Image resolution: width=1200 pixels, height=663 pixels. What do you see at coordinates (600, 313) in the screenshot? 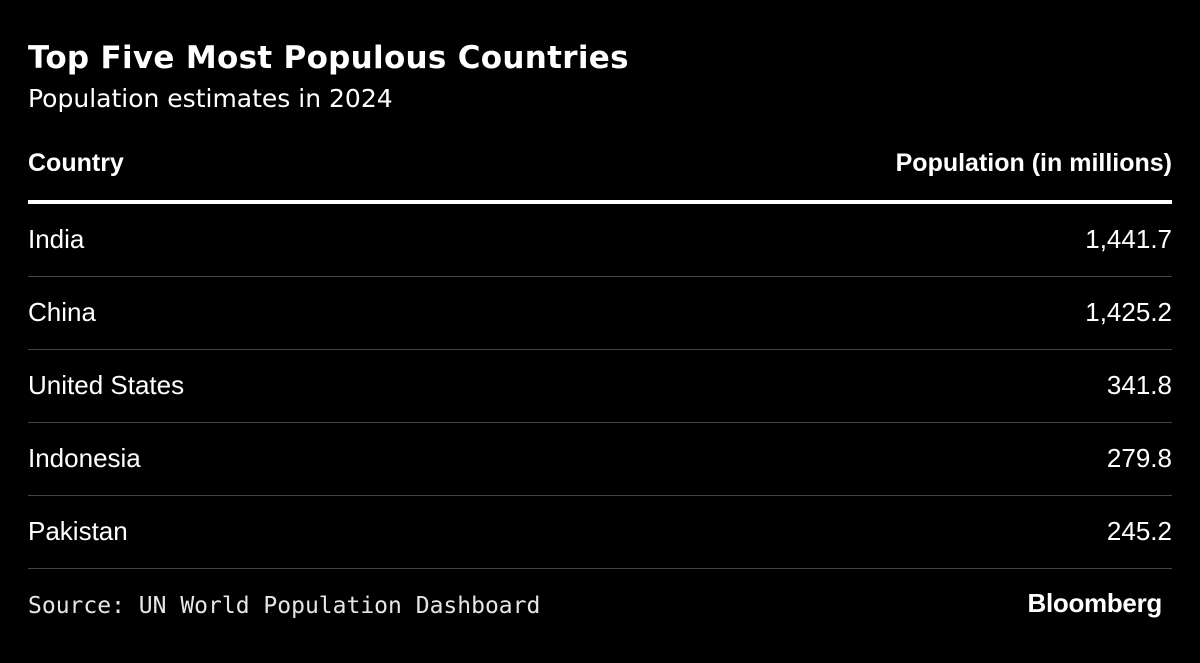
I see `table-row: China 1,425.2` at bounding box center [600, 313].